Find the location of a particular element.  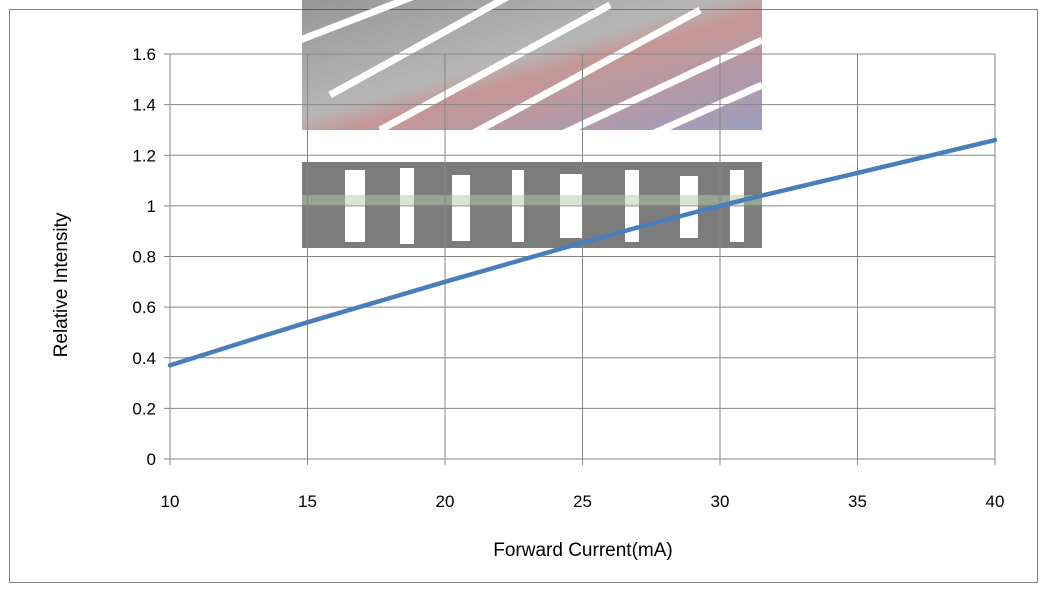

x-axis-title: Forward Current(mA) is located at coordinates (582, 550).